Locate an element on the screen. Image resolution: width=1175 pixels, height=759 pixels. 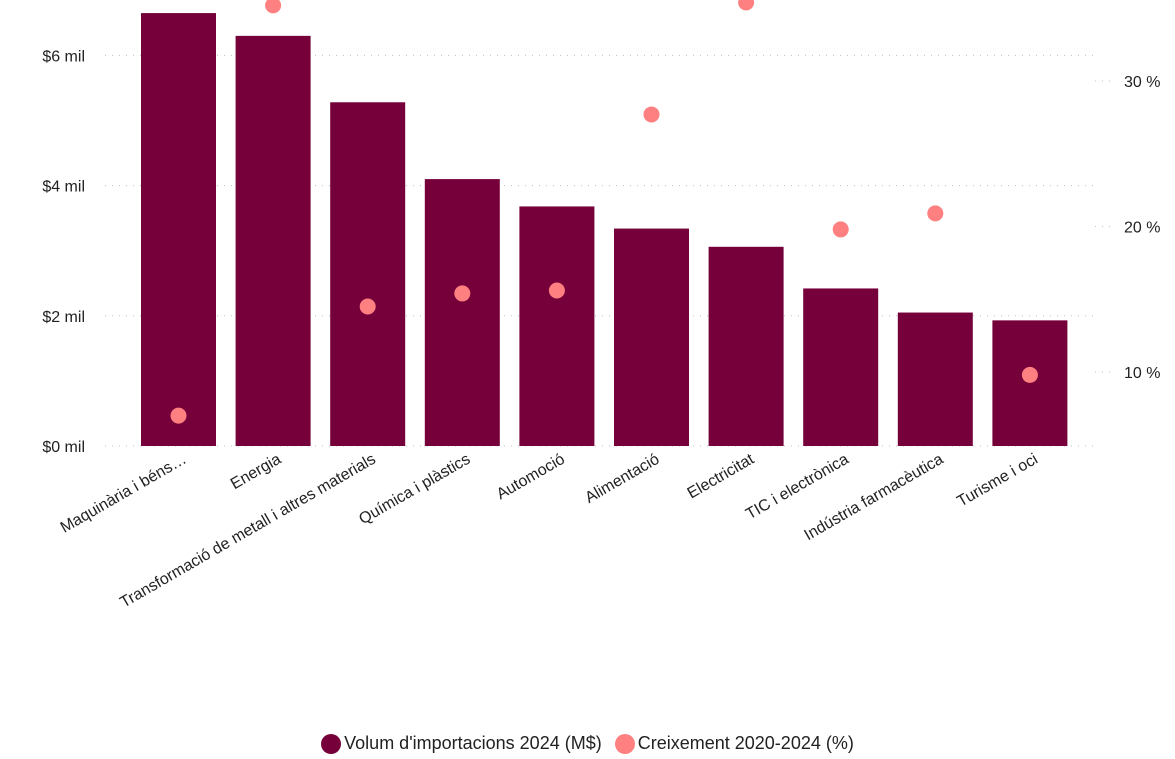
y-right-tick-label: 20 % is located at coordinates (1142, 228).